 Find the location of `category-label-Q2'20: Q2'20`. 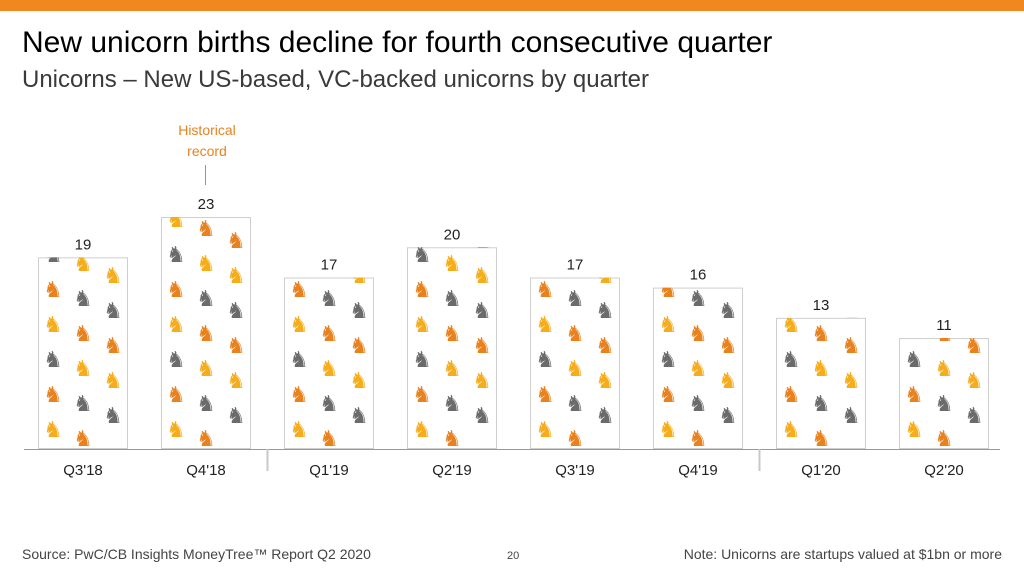

category-label-Q2'20: Q2'20 is located at coordinates (944, 470).